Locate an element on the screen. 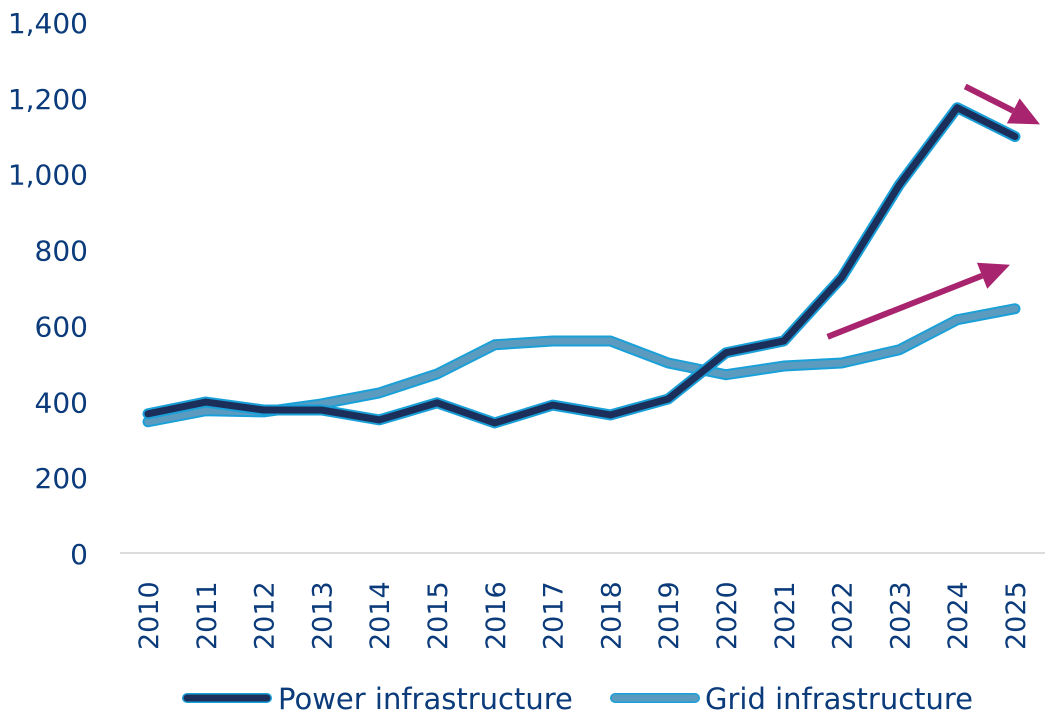 Image resolution: width=1049 pixels, height=722 pixels. y-tick-label: 0 is located at coordinates (79, 554).